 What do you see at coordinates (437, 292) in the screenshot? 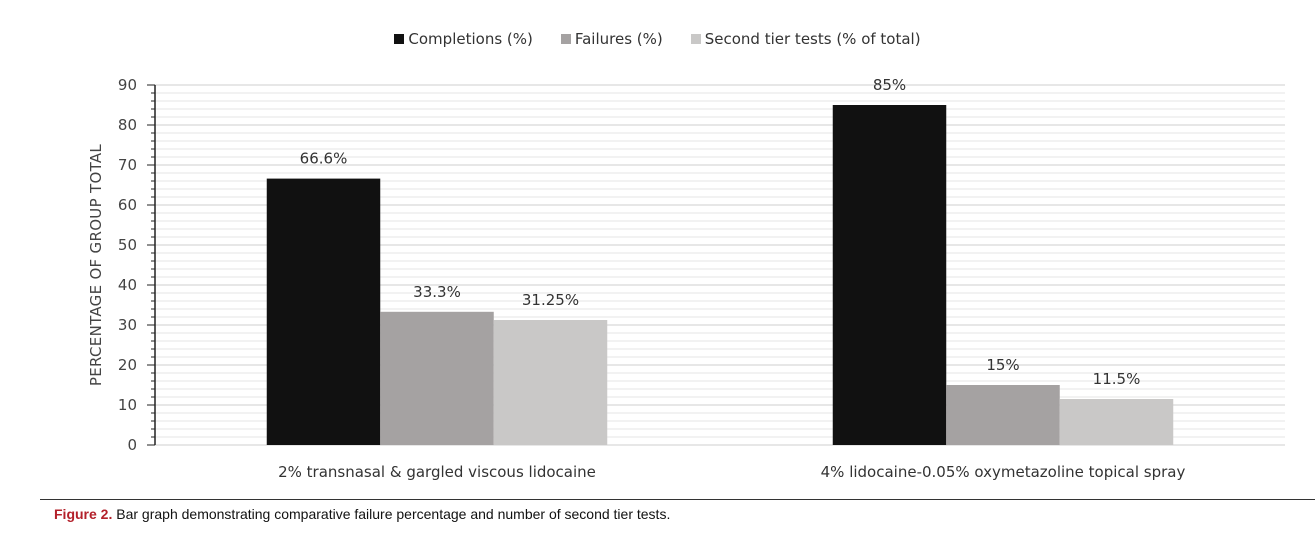
I see `data-label: 33.3%` at bounding box center [437, 292].